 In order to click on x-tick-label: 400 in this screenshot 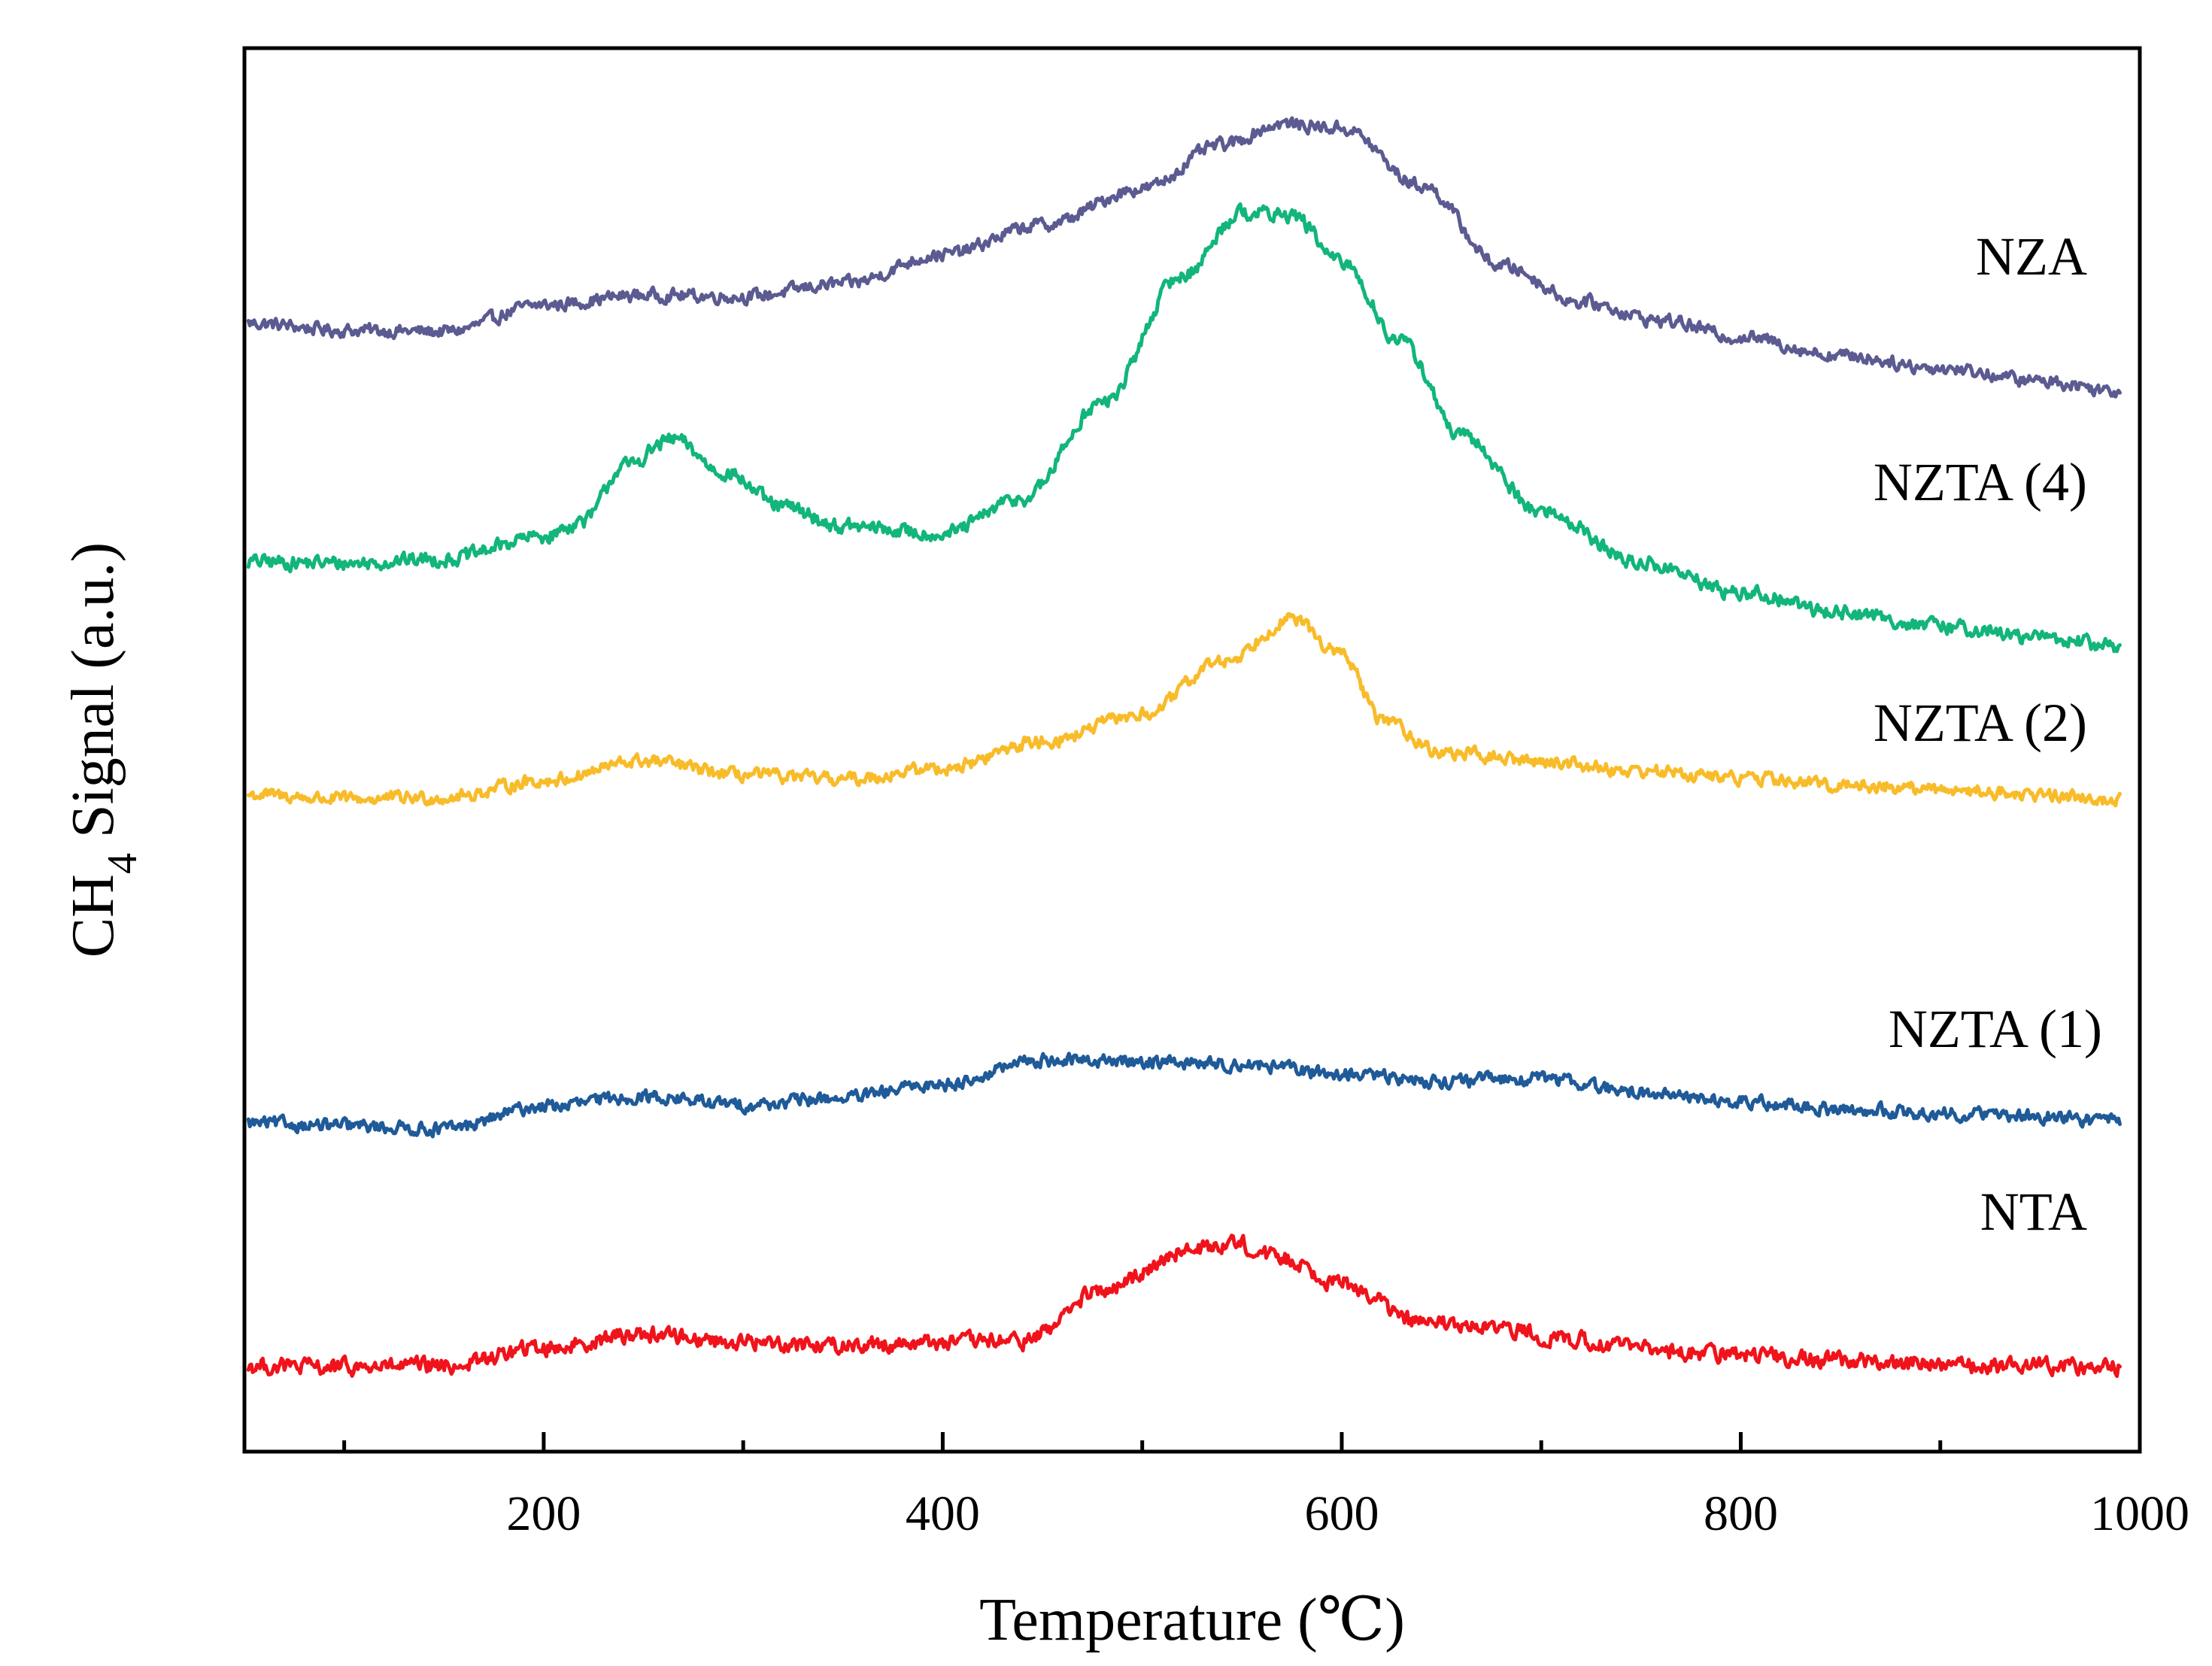, I will do `click(943, 1513)`.